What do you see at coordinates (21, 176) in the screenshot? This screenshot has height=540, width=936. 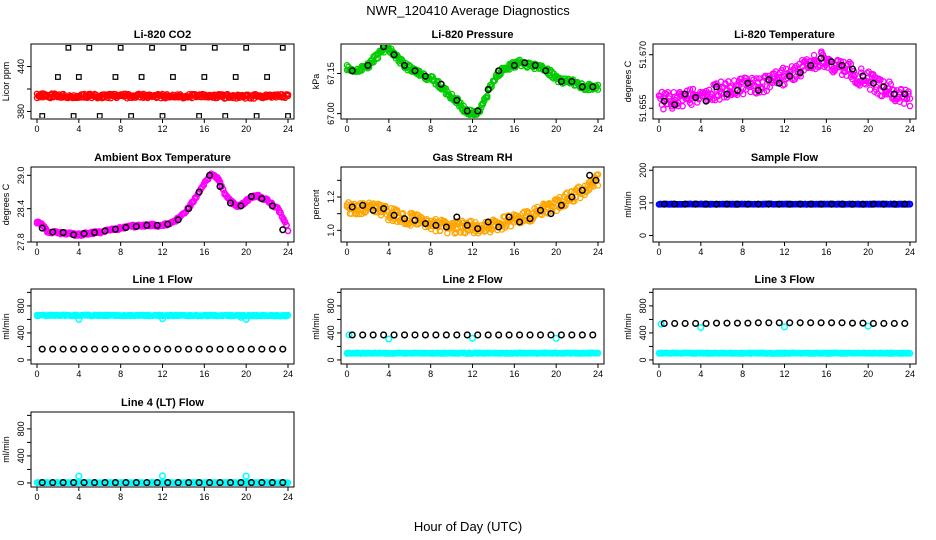 I see `y-tick-label: 29.0` at bounding box center [21, 176].